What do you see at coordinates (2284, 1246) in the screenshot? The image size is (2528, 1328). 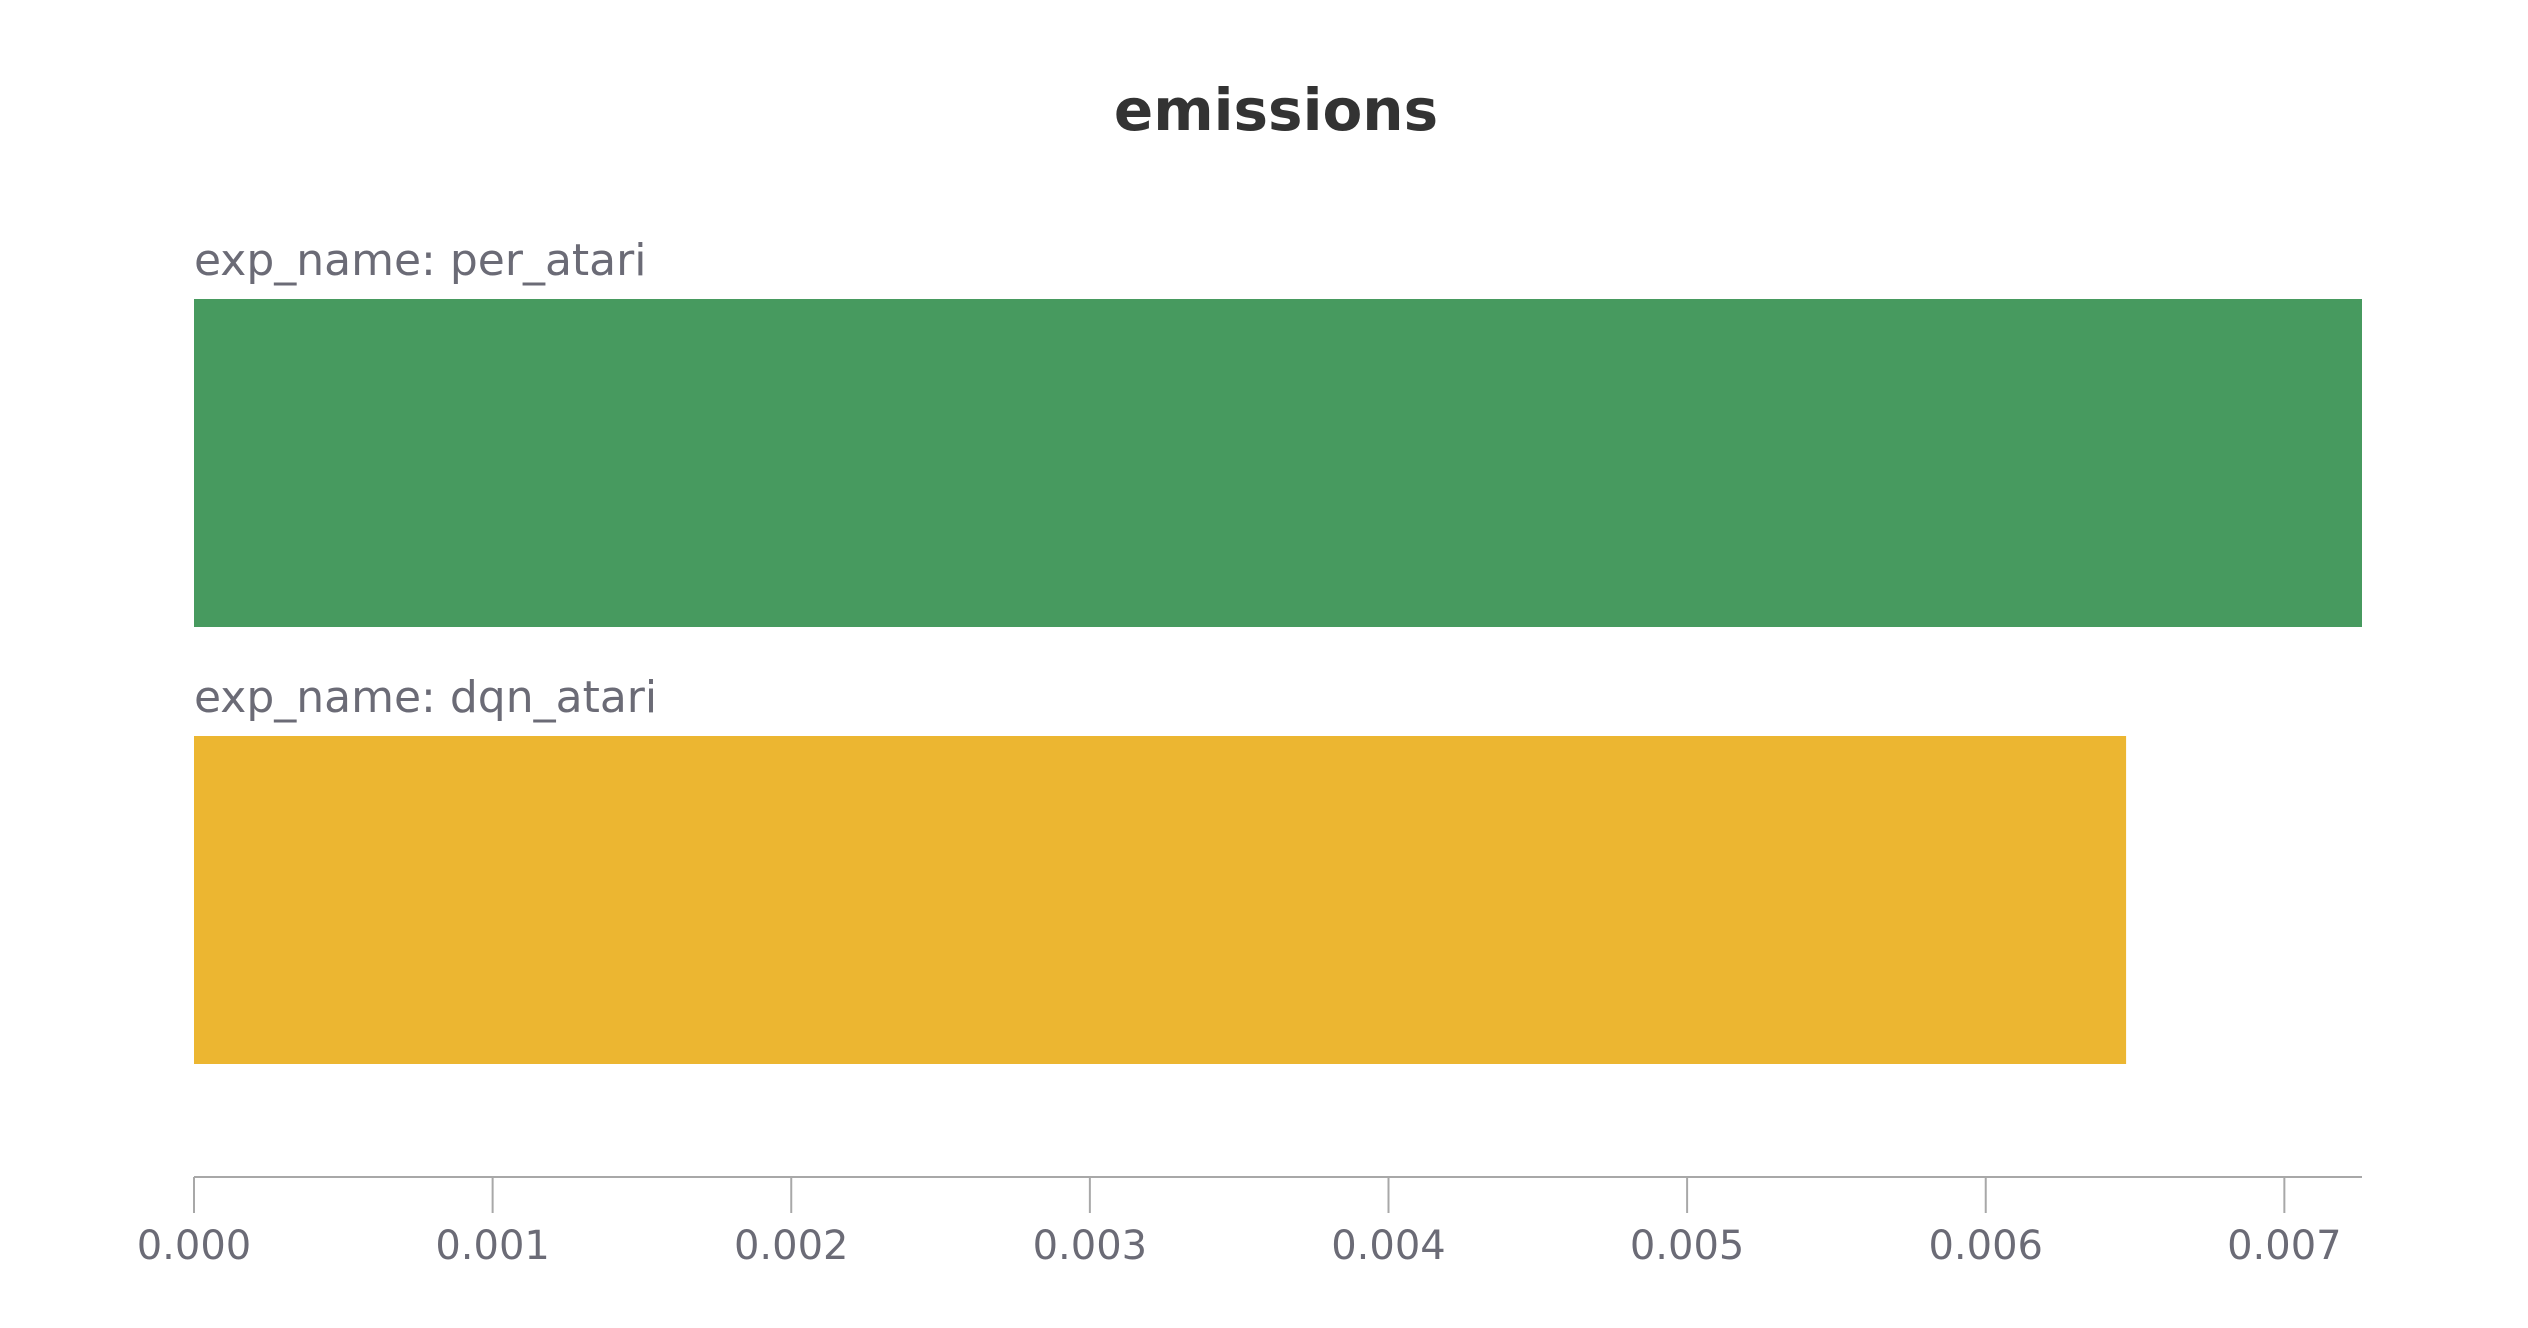 I see `x-tick-label: 0.007` at bounding box center [2284, 1246].